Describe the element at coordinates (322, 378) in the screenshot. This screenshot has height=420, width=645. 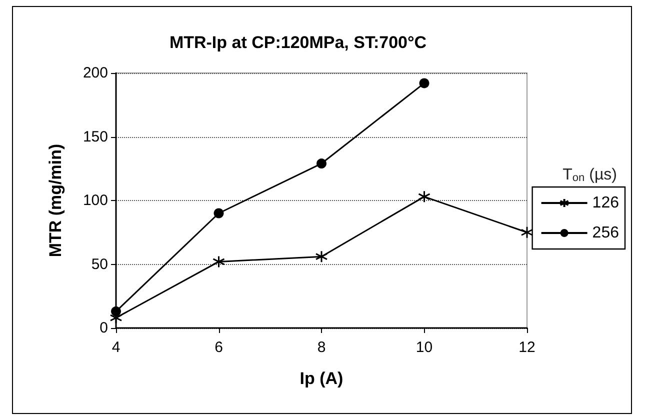
I see `x-axis-title: Ip (A)` at that location.